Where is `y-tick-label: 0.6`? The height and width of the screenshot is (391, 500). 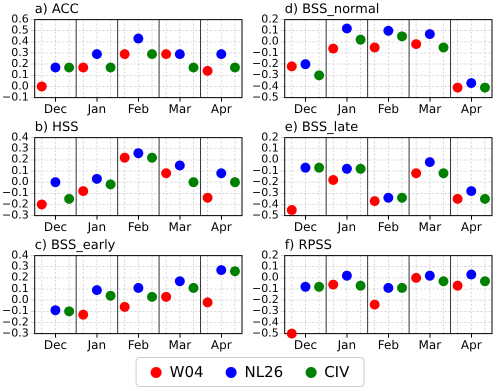
y-tick-label: 0.6 is located at coordinates (20, 19).